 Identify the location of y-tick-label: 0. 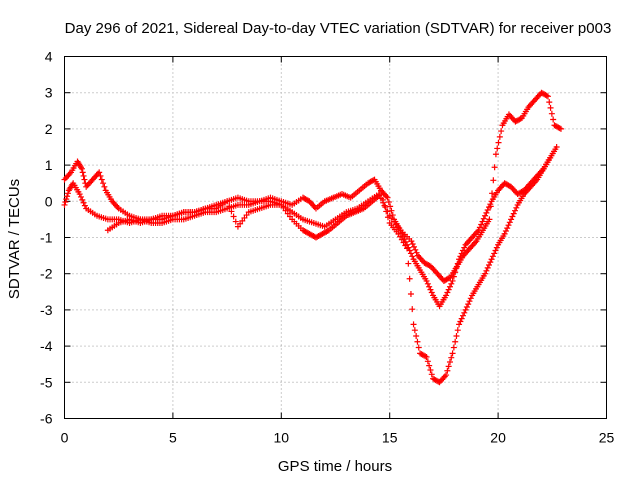
(49, 201).